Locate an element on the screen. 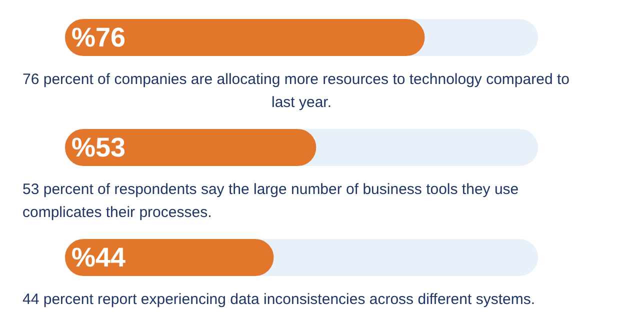  data-label: %76 is located at coordinates (99, 37).